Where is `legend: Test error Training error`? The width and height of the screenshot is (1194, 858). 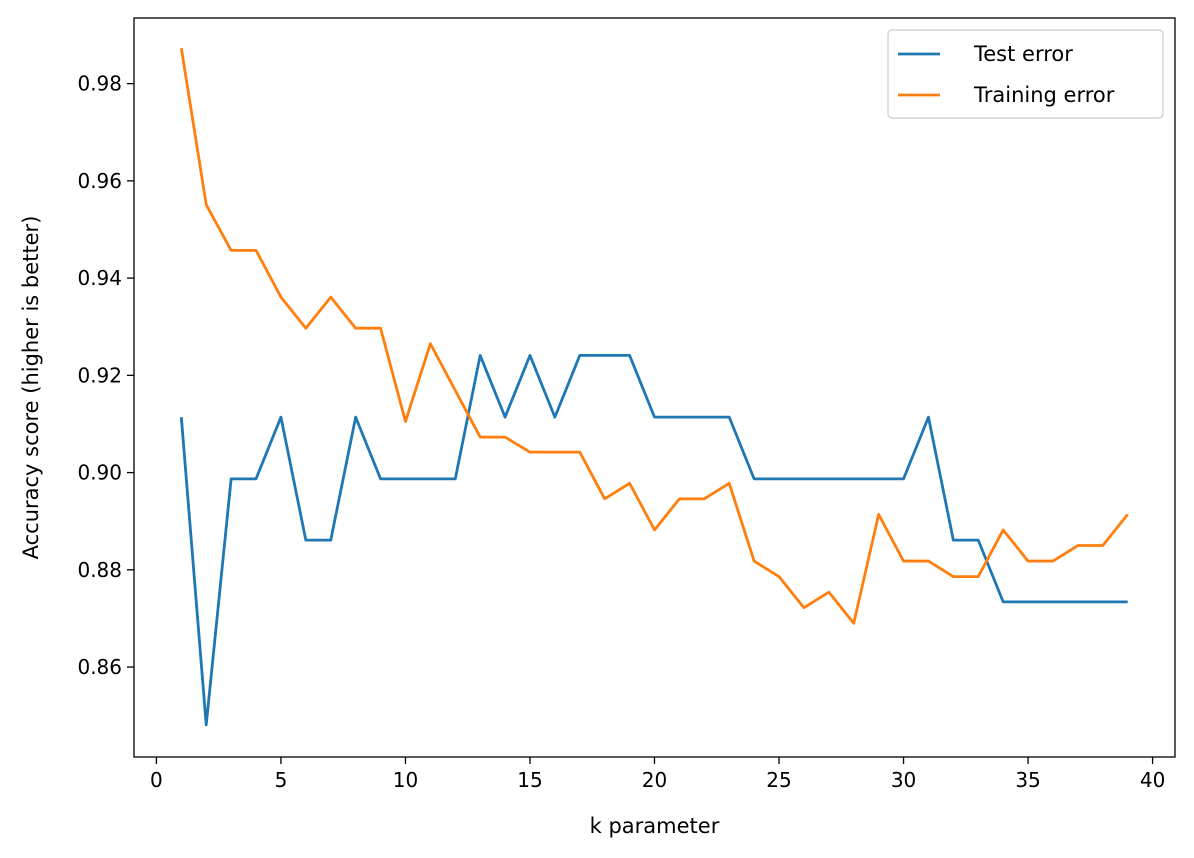
legend: Test error Training error is located at coordinates (1025, 74).